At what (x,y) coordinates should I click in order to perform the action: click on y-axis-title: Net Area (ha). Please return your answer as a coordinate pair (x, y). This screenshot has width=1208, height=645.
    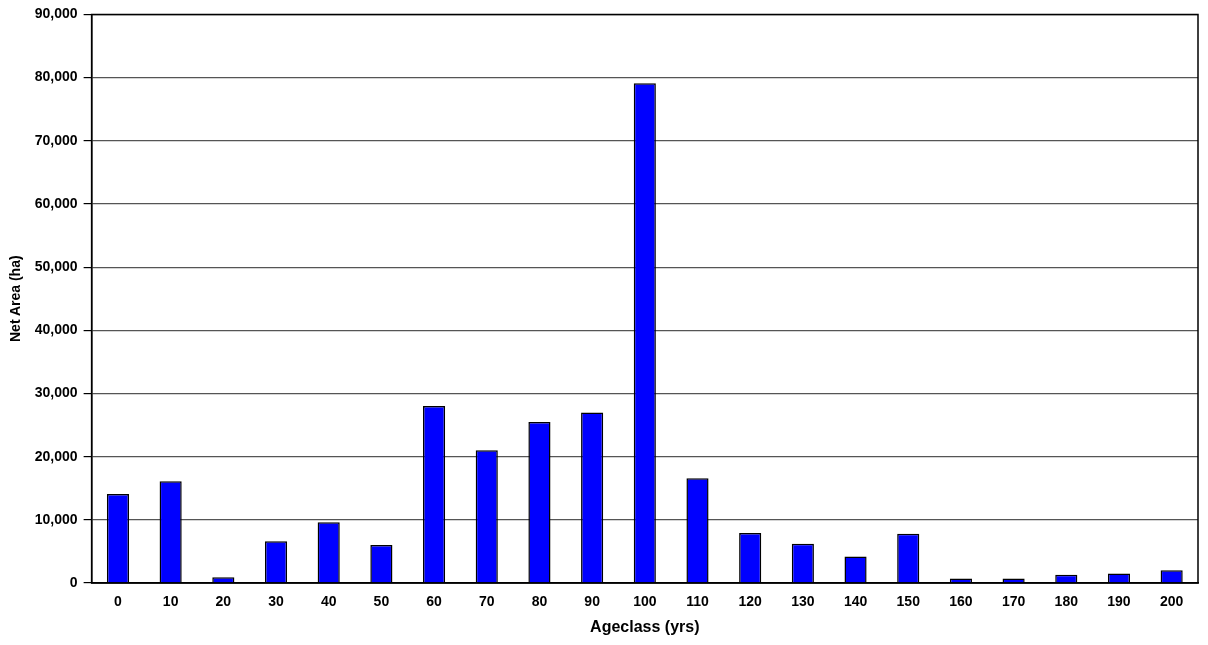
    Looking at the image, I should click on (15, 299).